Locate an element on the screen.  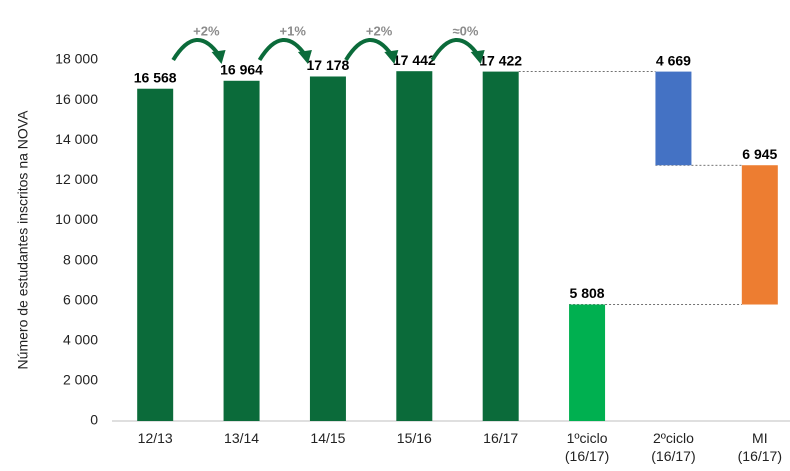
y-tick-label: 8 000 is located at coordinates (80, 259).